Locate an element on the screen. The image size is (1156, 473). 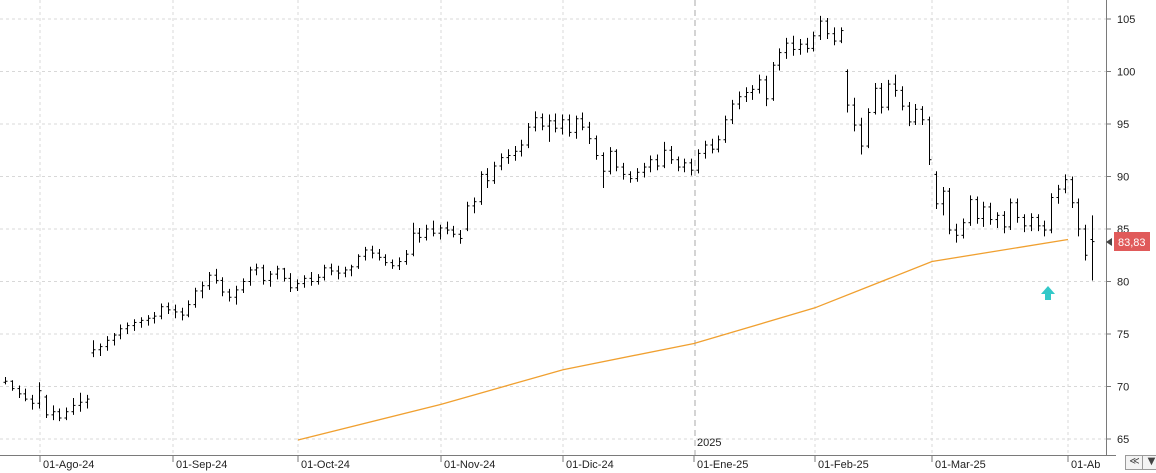
y-tick-label: 65 is located at coordinates (1123, 440).